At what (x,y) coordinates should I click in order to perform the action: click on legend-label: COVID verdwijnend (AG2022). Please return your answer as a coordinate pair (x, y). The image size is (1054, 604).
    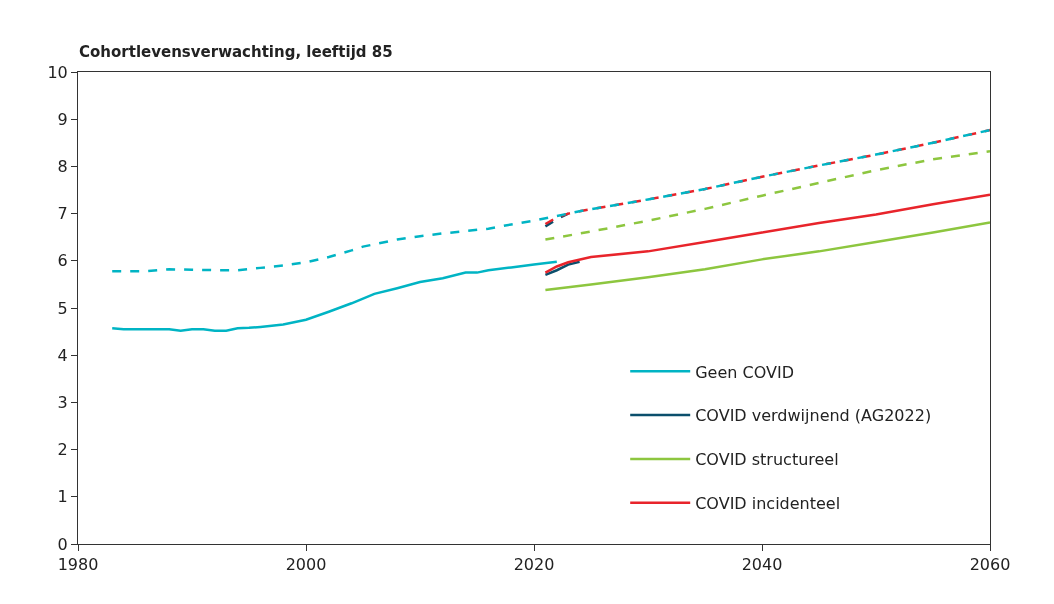
    Looking at the image, I should click on (813, 416).